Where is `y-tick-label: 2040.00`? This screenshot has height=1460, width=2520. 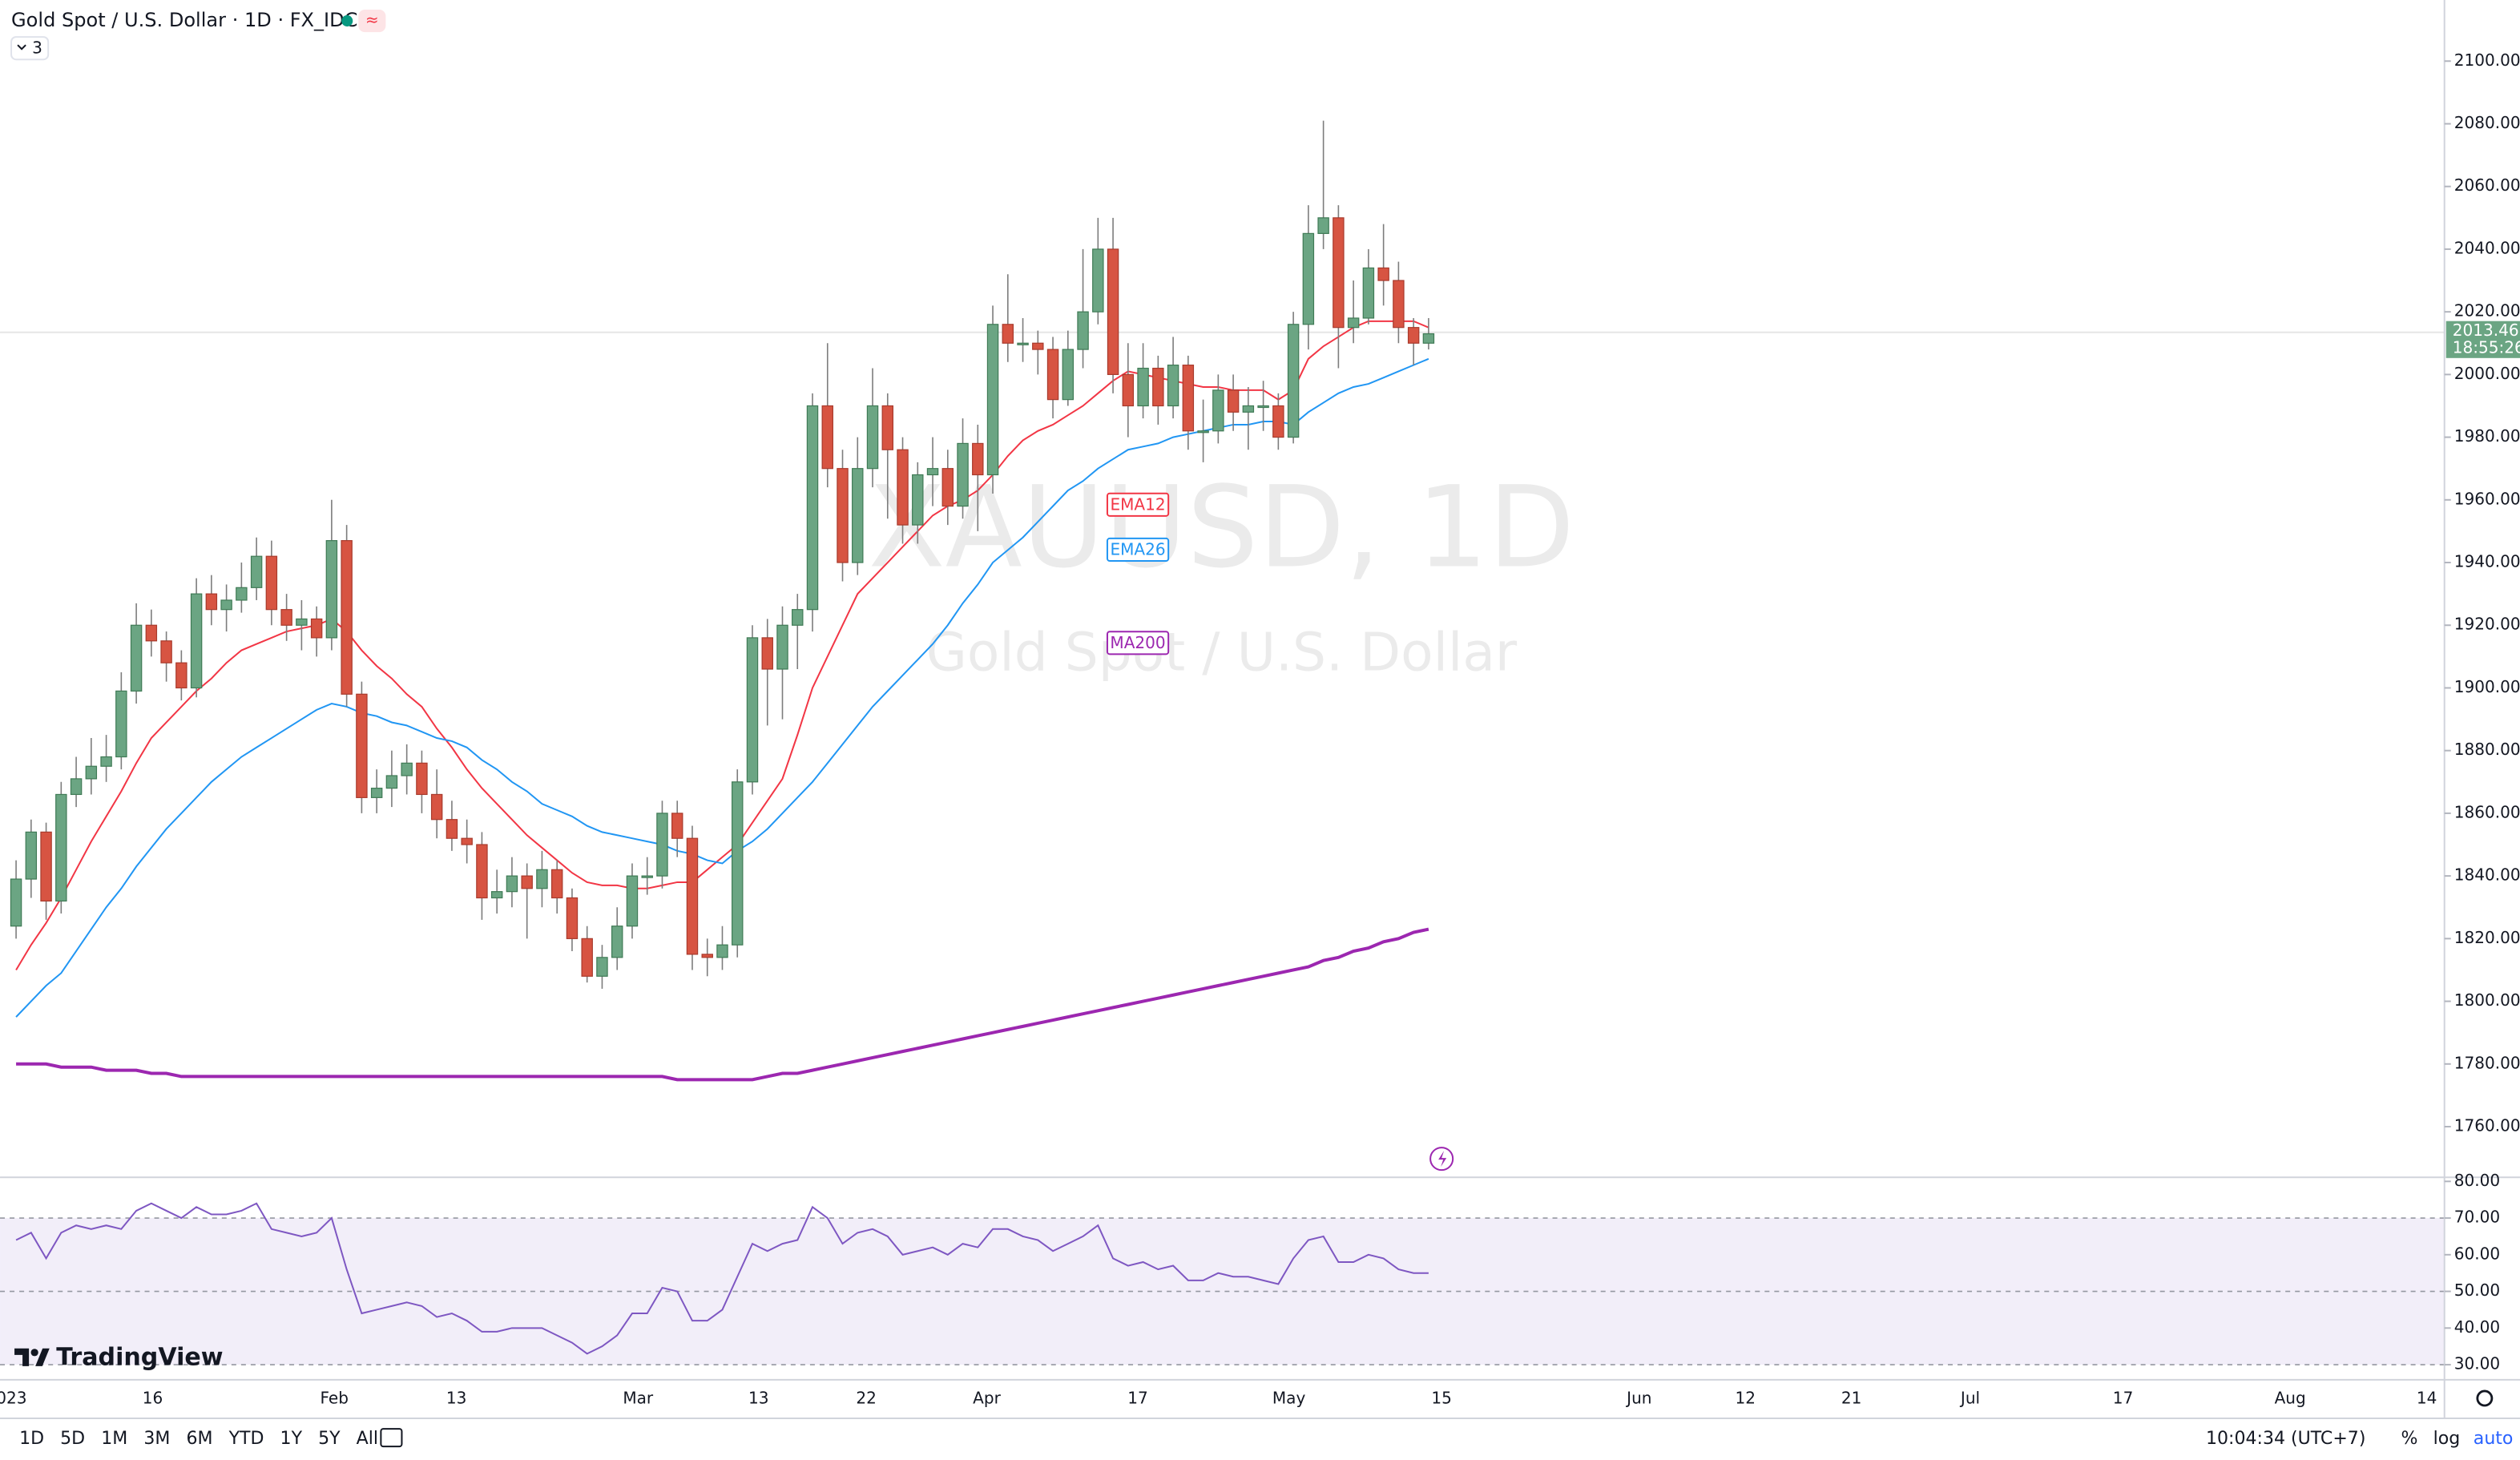 y-tick-label: 2040.00 is located at coordinates (2487, 247).